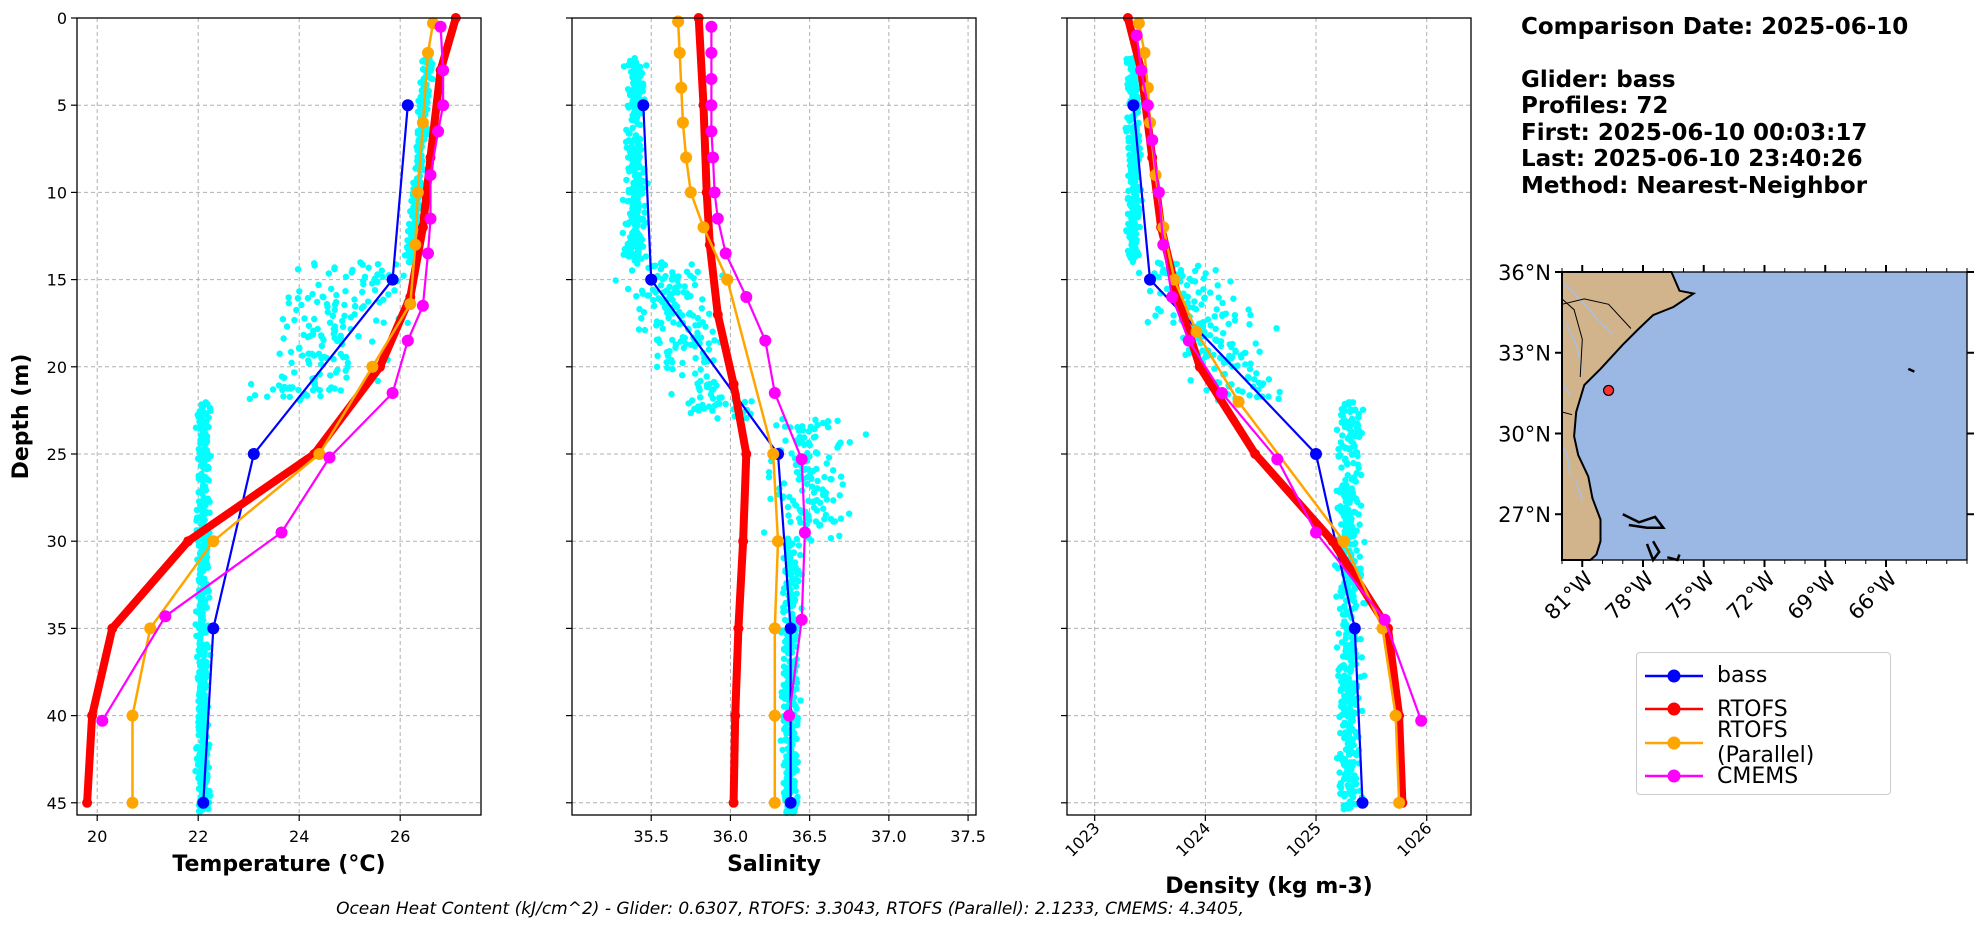  Describe the element at coordinates (97, 836) in the screenshot. I see `x-tick-label: 20` at that location.